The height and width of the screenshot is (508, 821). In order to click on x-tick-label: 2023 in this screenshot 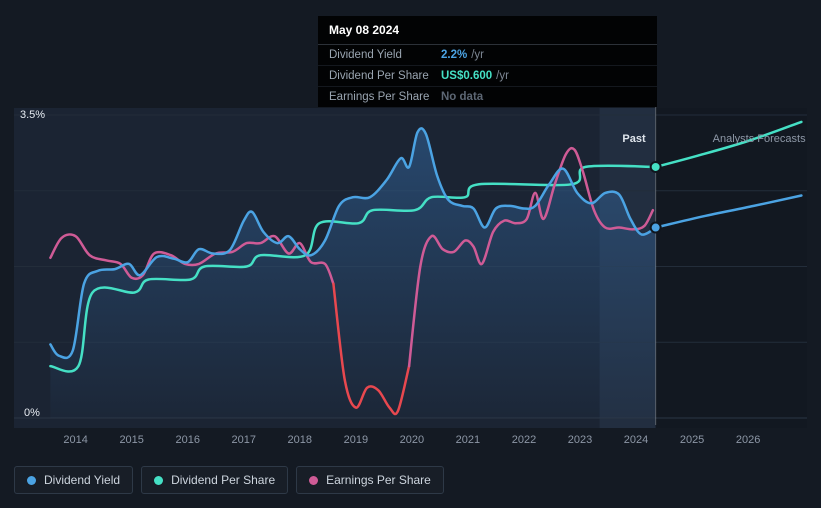, I will do `click(580, 440)`.